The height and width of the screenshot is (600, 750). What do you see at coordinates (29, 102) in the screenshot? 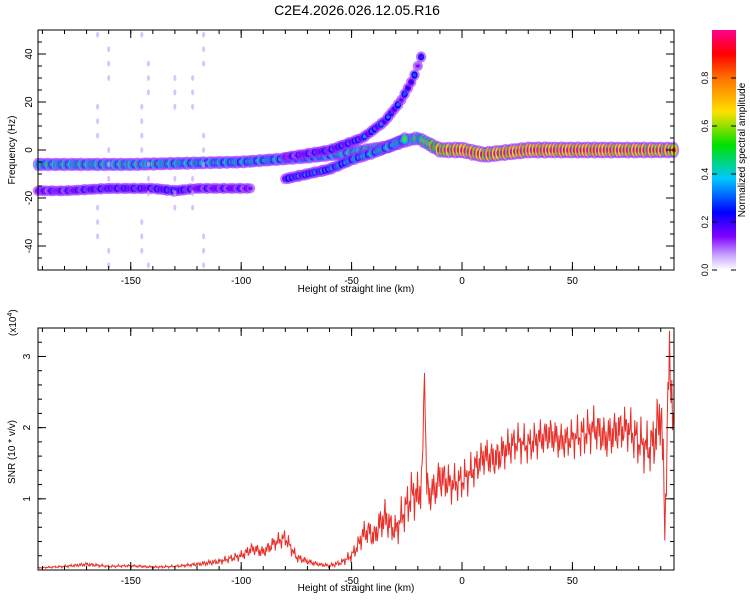
I see `y-tick-label: 20` at bounding box center [29, 102].